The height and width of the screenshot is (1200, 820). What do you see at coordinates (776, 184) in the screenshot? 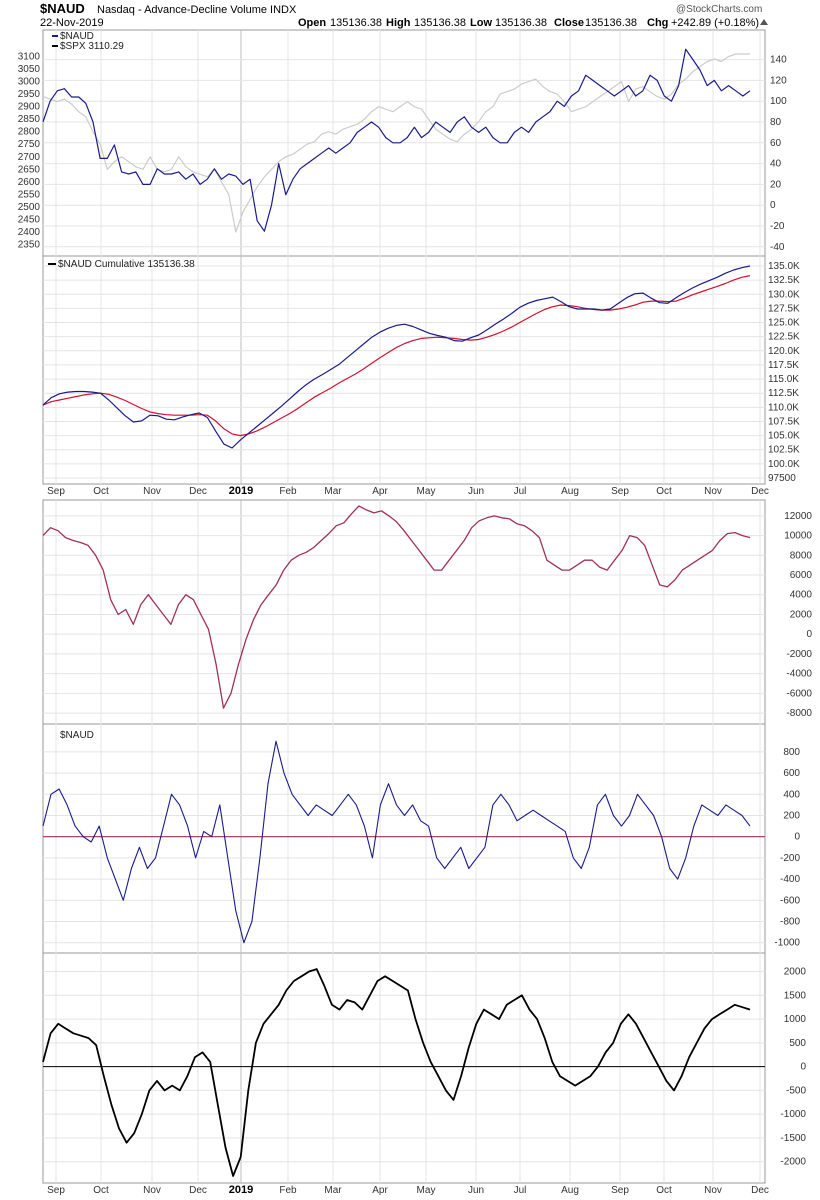
I see `price-right-tick-label: 20` at bounding box center [776, 184].